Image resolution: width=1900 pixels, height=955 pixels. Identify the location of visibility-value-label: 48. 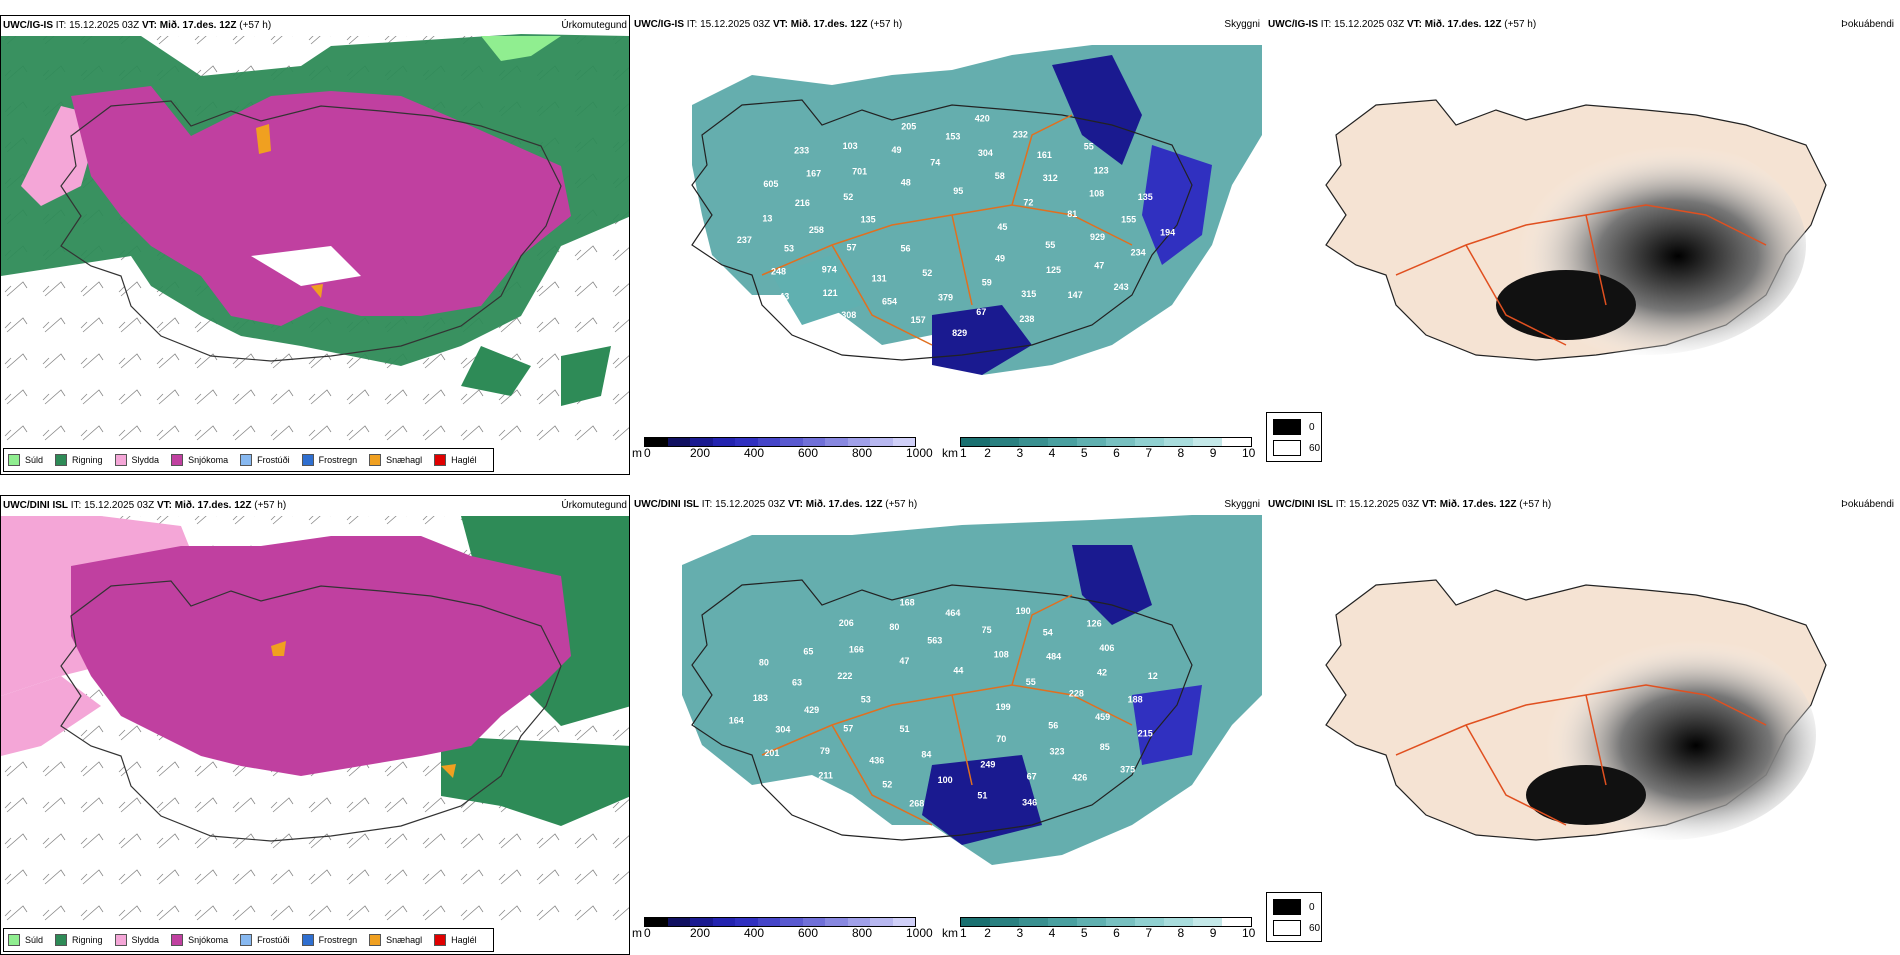
(906, 183).